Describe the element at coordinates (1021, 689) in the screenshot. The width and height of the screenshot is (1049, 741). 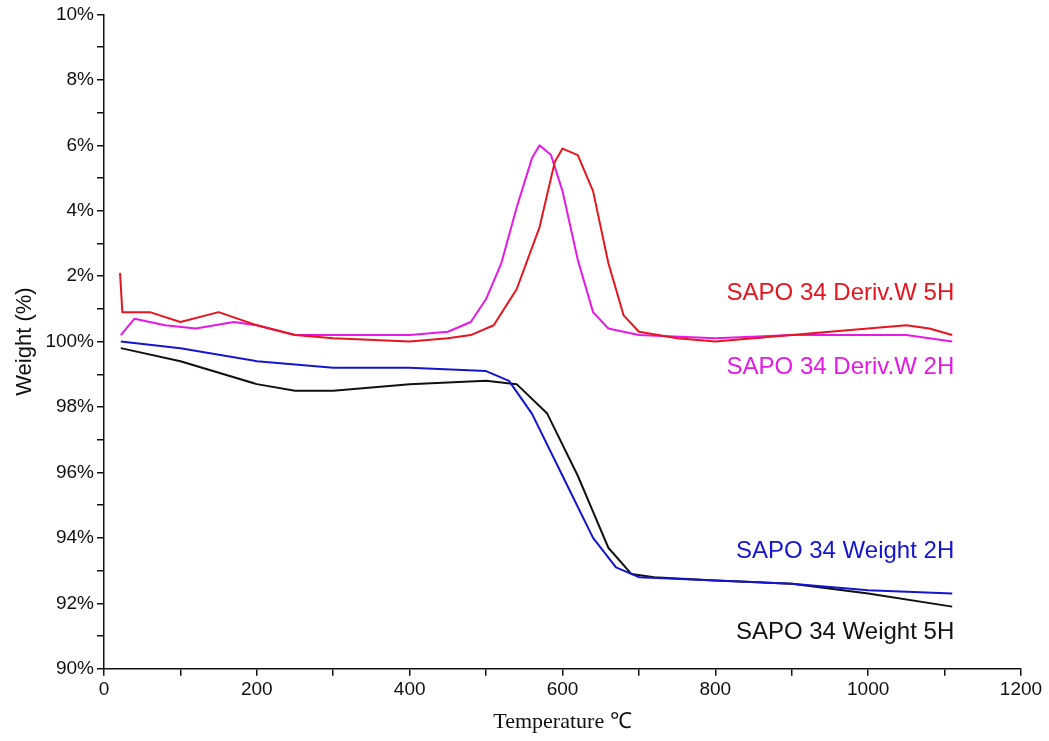
I see `x-tick-label: 1200` at that location.